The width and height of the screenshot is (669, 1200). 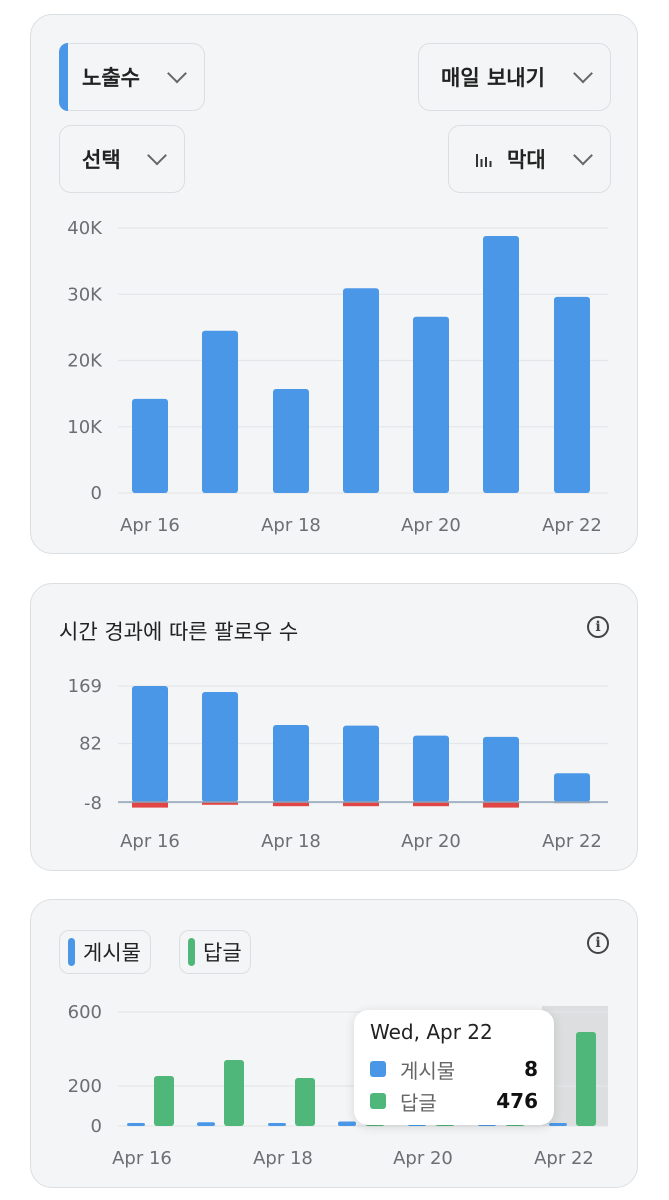 I want to click on chart-type-dropdown: 막대, so click(x=529, y=159).